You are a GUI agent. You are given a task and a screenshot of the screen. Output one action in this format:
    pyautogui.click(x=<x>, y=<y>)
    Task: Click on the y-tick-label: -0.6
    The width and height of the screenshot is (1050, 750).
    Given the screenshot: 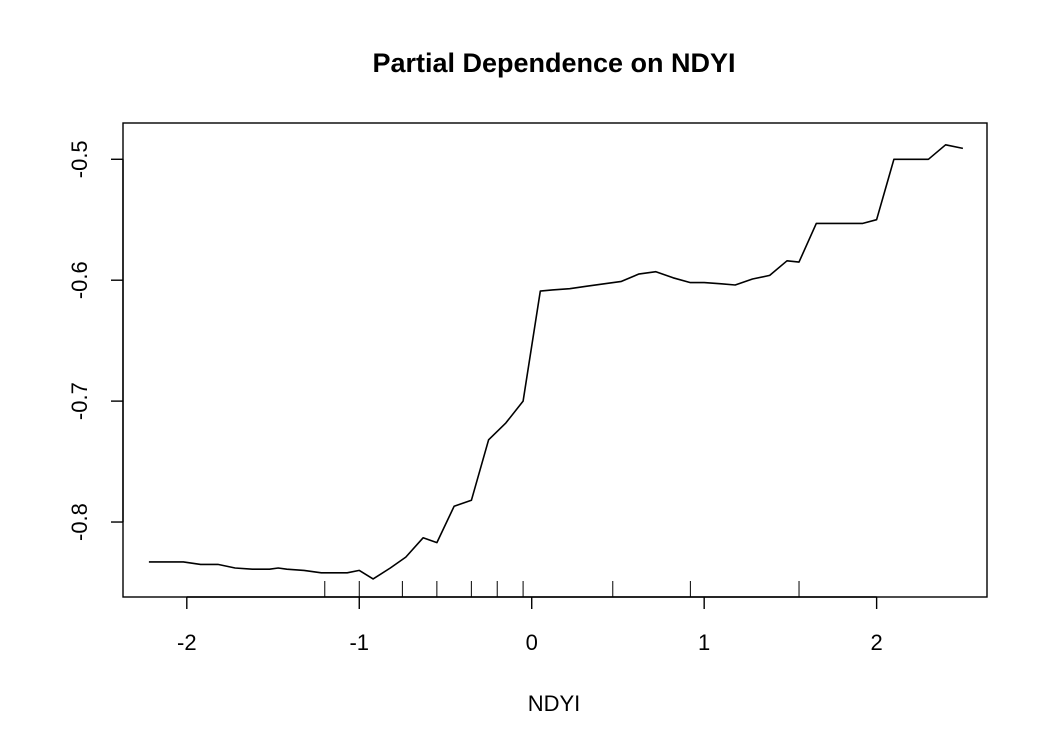 What is the action you would take?
    pyautogui.click(x=79, y=280)
    